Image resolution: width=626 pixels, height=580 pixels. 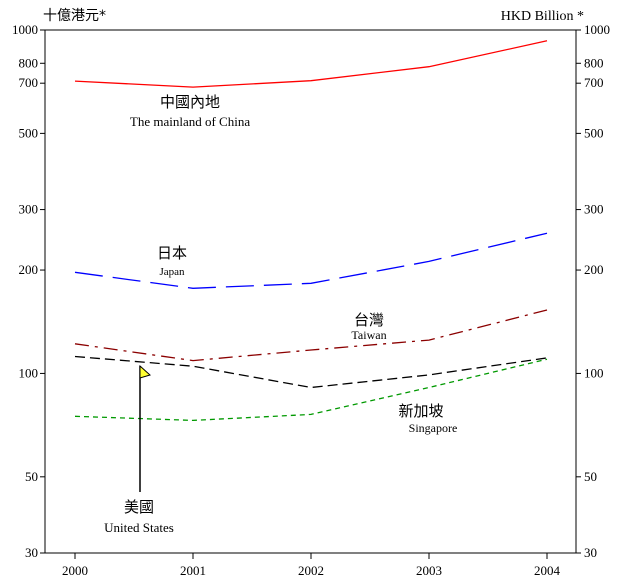 What do you see at coordinates (172, 272) in the screenshot?
I see `series-label-en: Japan` at bounding box center [172, 272].